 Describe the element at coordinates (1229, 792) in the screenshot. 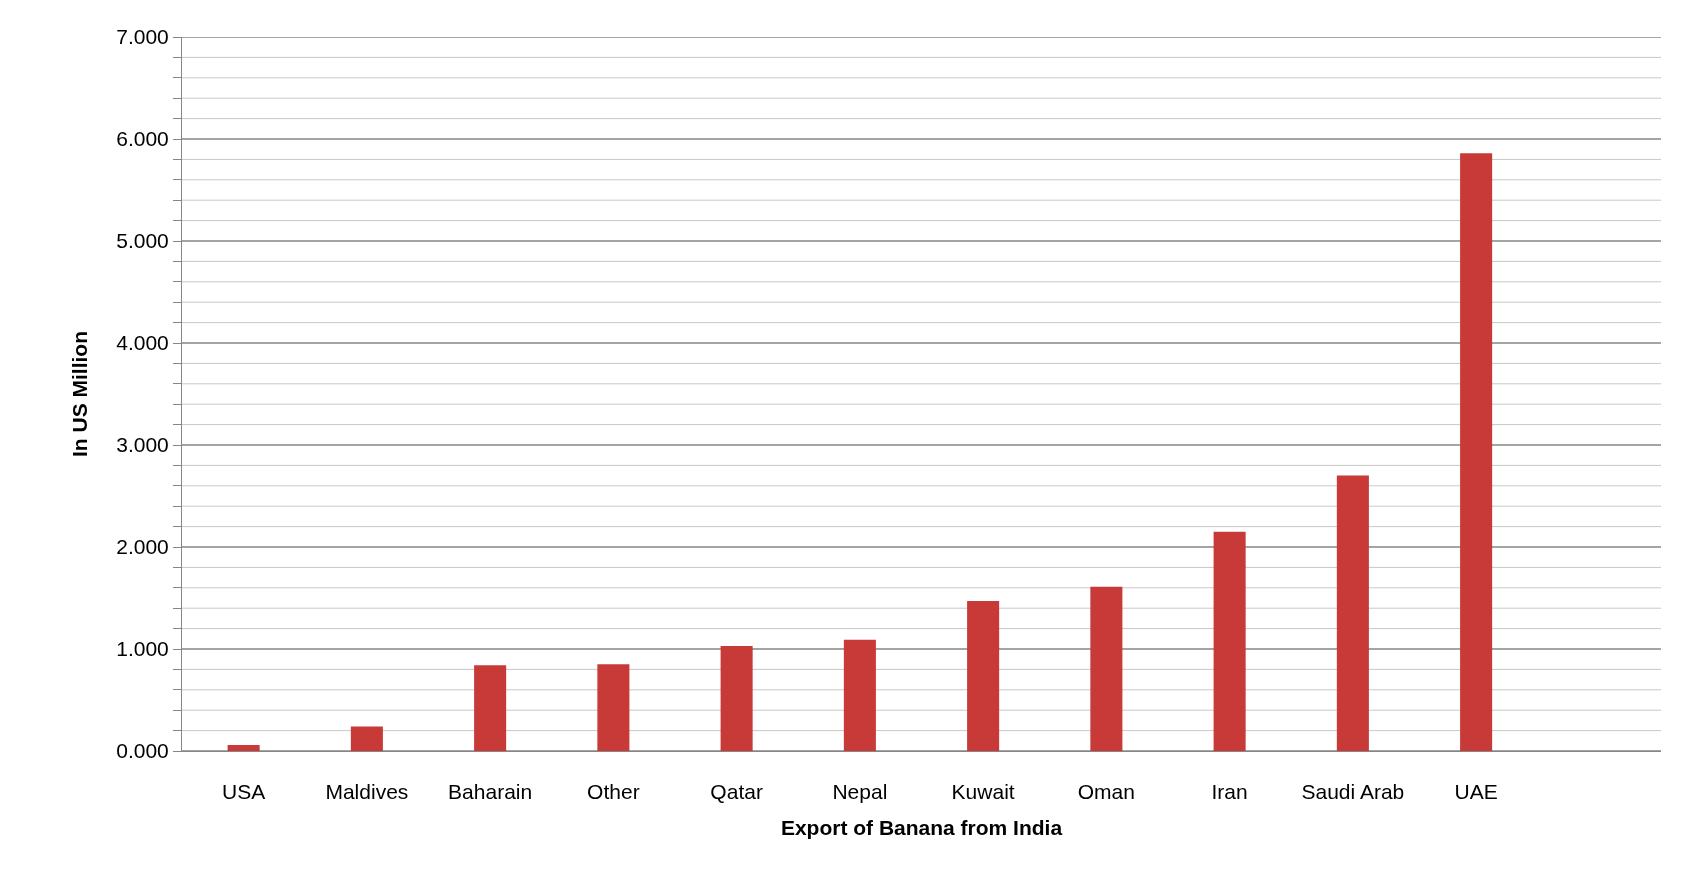

I see `x-tick-label: Iran` at that location.